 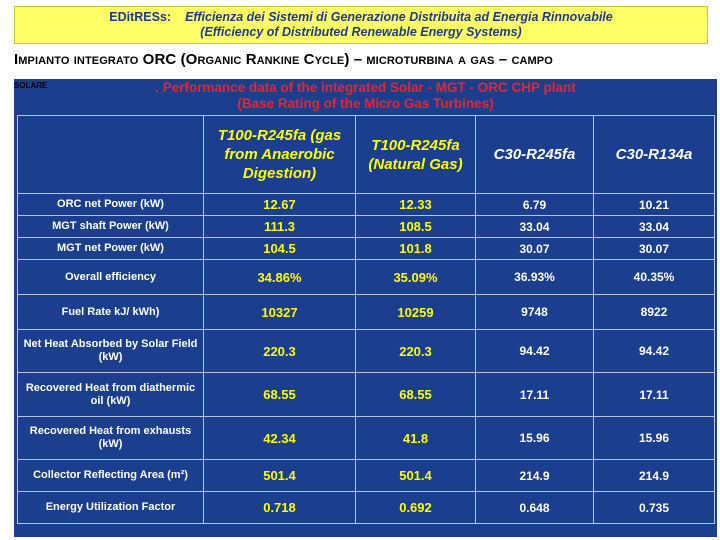 What do you see at coordinates (279, 312) in the screenshot?
I see `cell-value: 10327` at bounding box center [279, 312].